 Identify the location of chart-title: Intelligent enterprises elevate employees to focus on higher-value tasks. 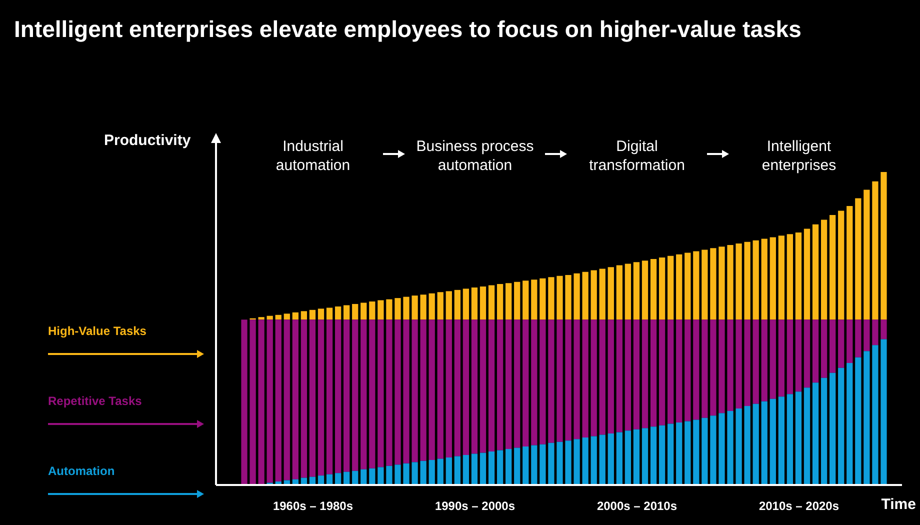
(408, 29).